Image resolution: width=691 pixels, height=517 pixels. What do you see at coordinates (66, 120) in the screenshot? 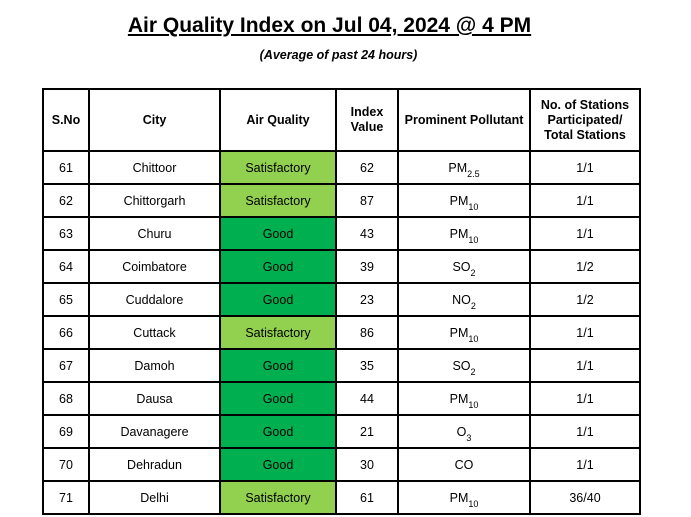
I see `header-sno: S.No` at bounding box center [66, 120].